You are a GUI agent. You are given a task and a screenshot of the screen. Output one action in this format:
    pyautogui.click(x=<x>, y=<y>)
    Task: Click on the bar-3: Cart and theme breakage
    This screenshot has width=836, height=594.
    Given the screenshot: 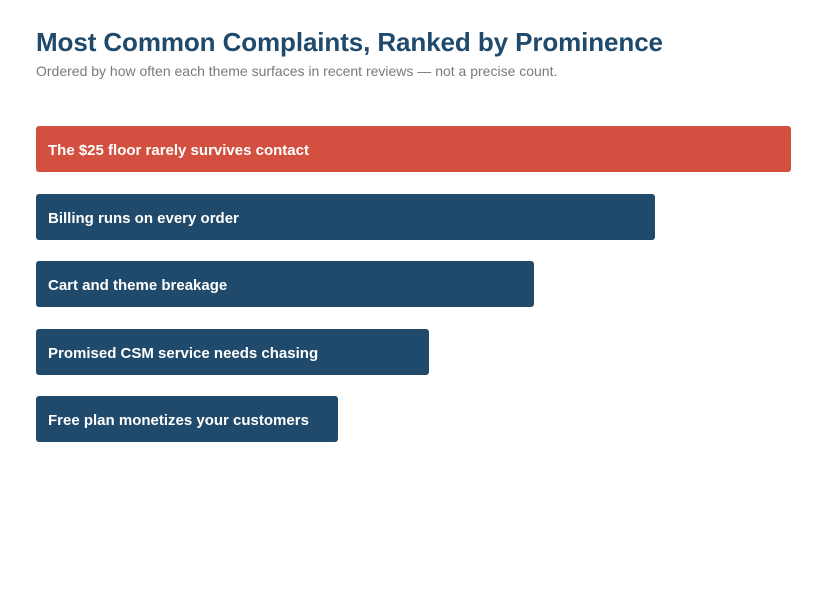 What is the action you would take?
    pyautogui.click(x=285, y=284)
    